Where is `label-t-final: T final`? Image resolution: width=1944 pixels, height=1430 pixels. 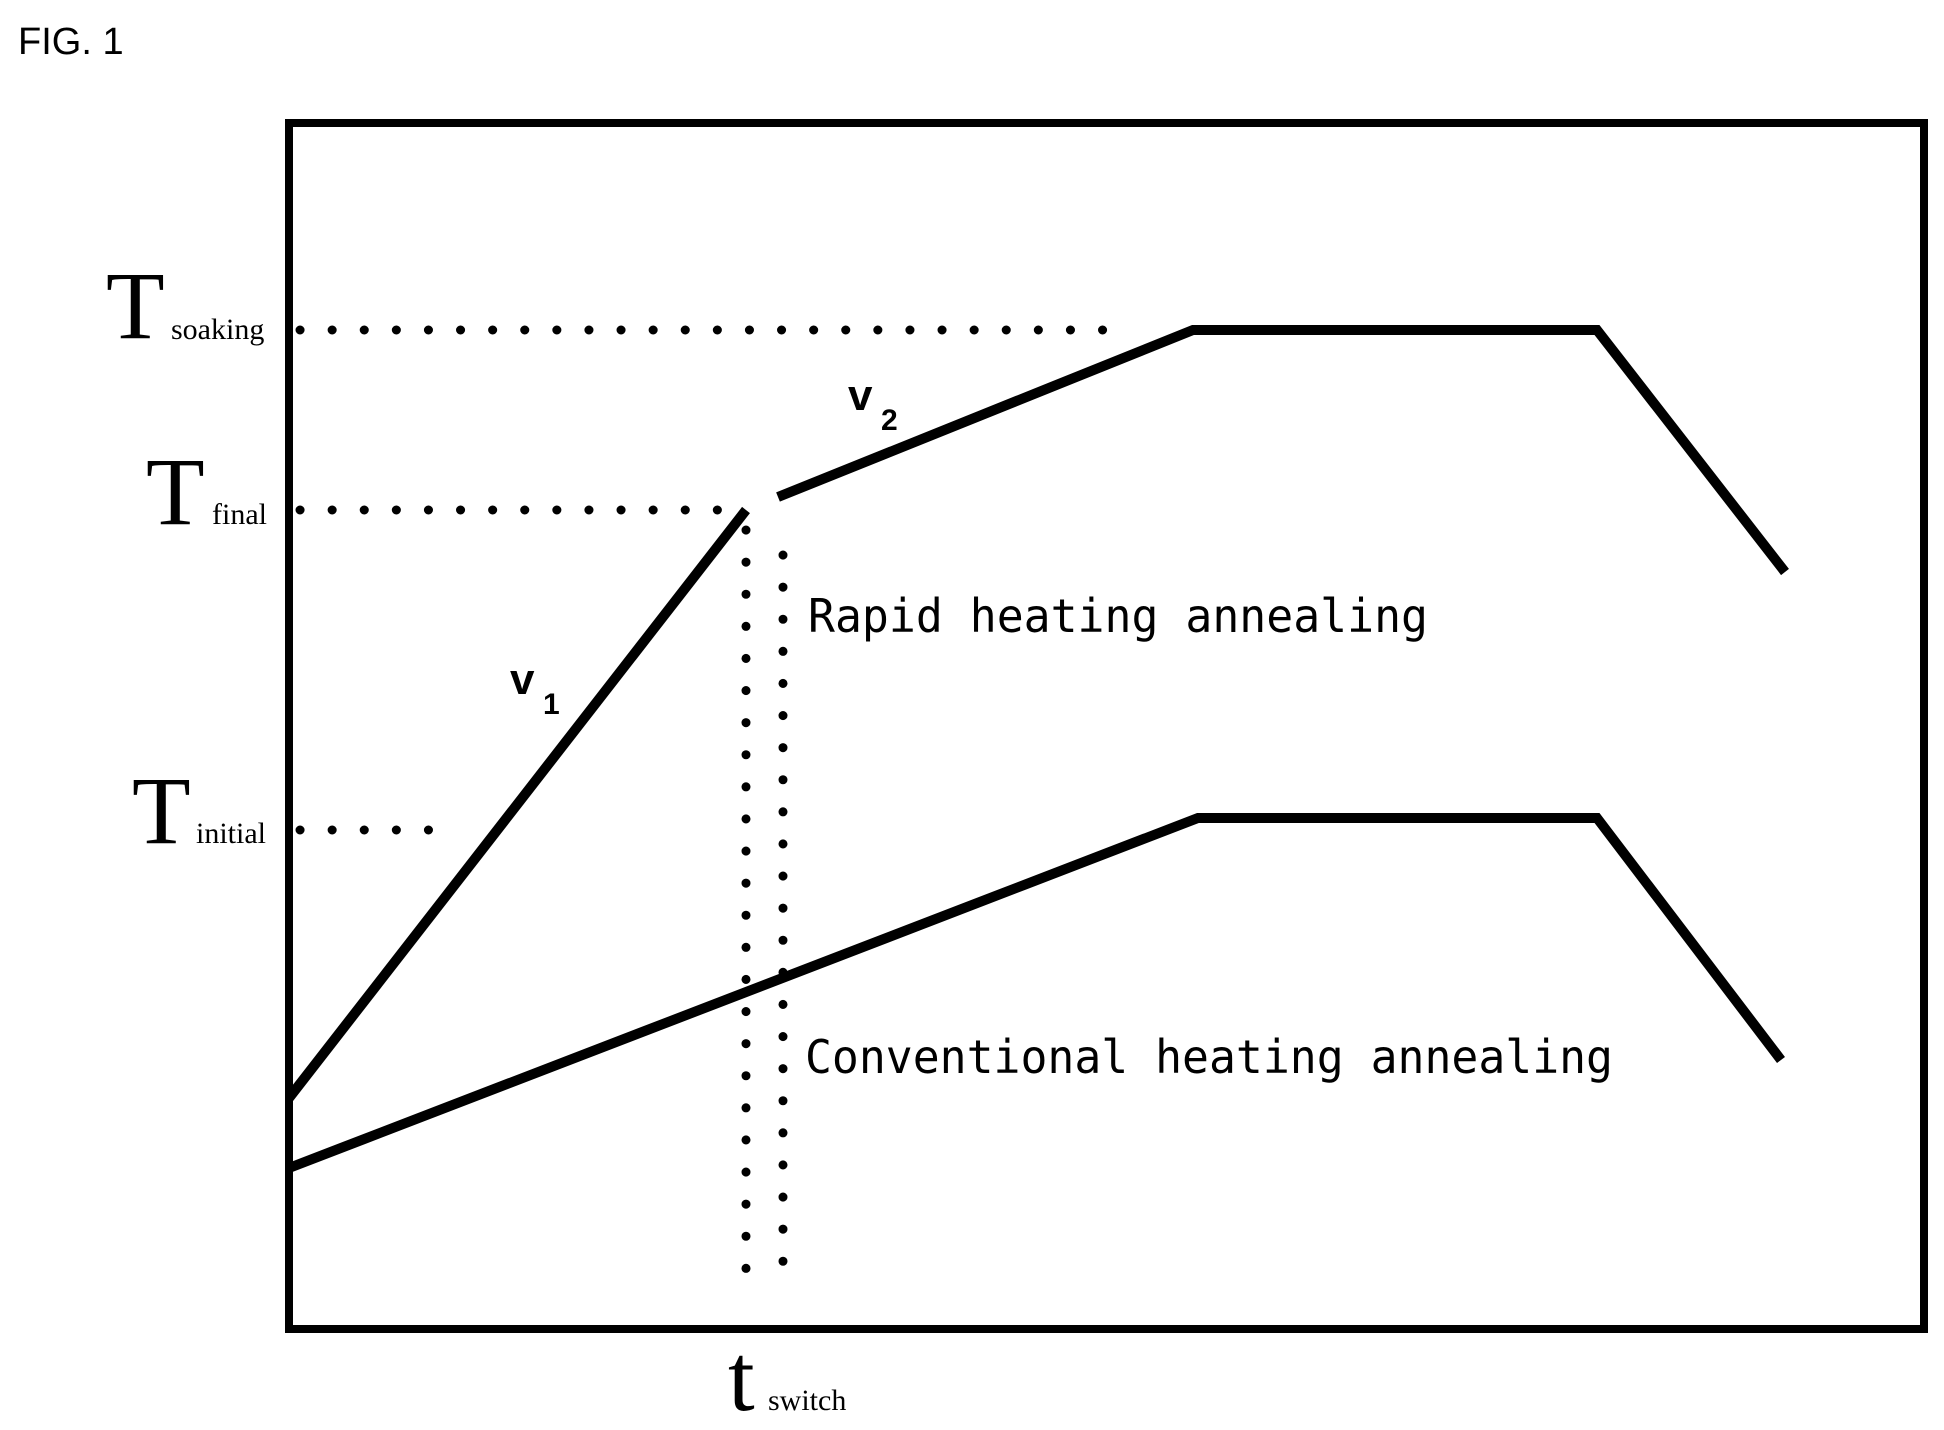 label-t-final: T final is located at coordinates (206, 491).